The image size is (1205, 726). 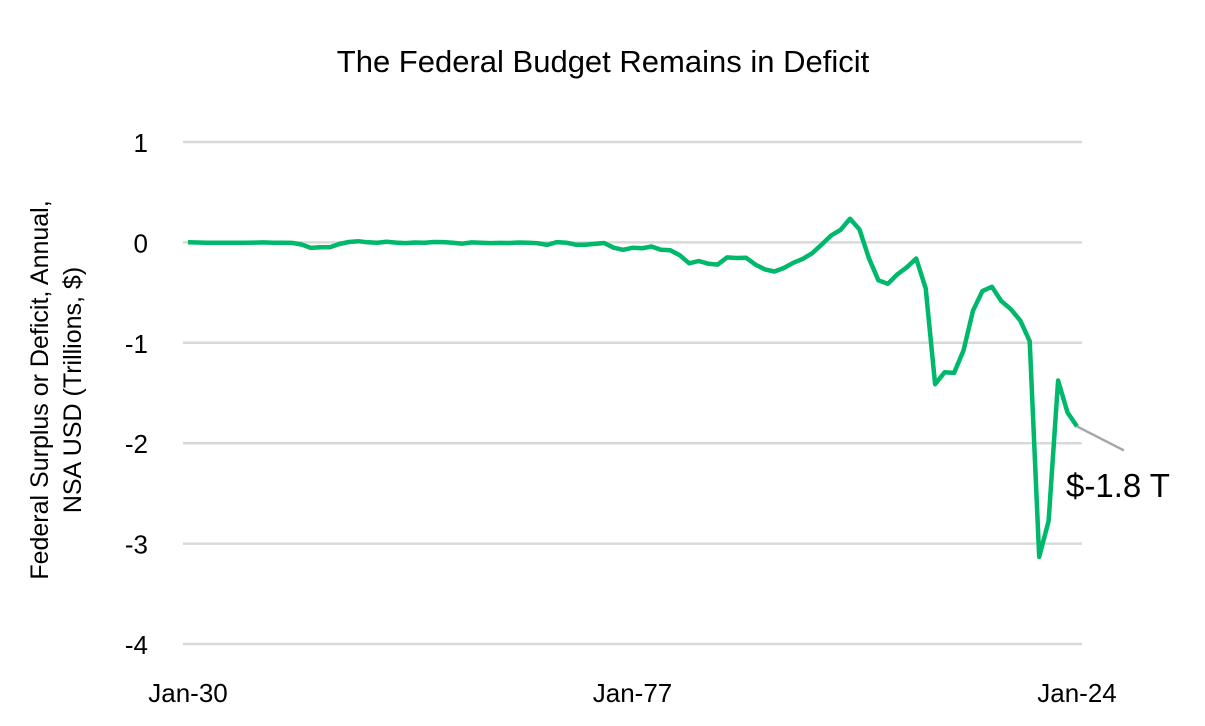 I want to click on x-tick-label: Jan-24, so click(x=1077, y=693).